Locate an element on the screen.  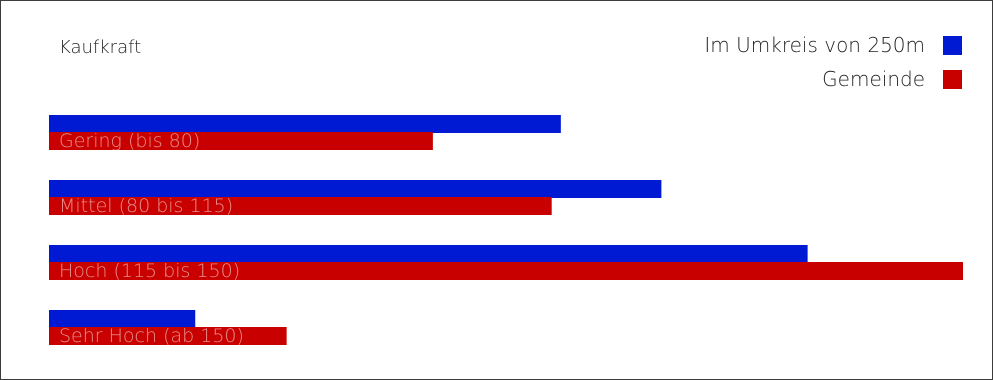
legend-label-umkreis: Im Umkreis von 250m is located at coordinates (814, 45).